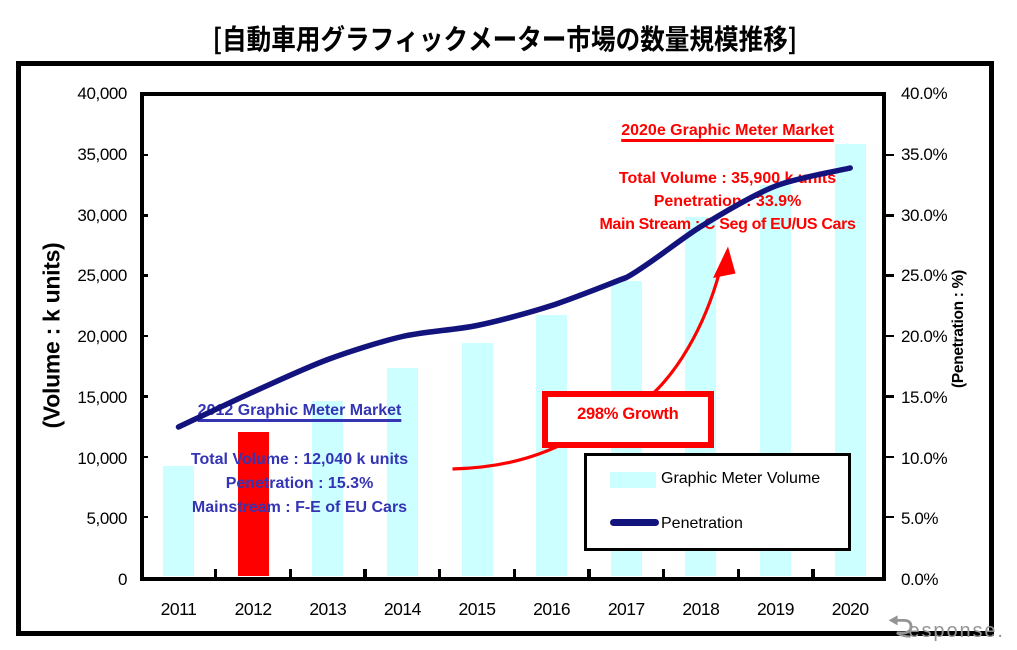 The width and height of the screenshot is (1017, 650). Describe the element at coordinates (957, 631) in the screenshot. I see `svg-text: esponse.` at that location.